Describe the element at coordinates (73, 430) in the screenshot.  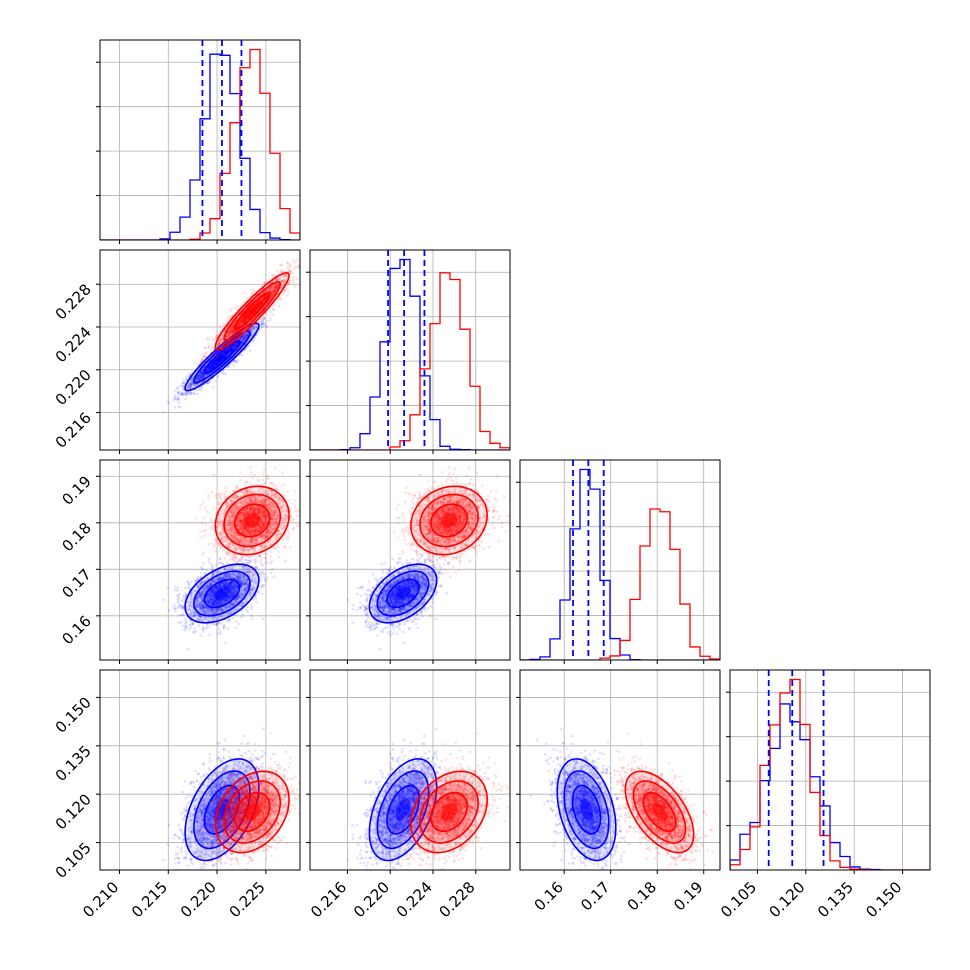
I see `y-tick-label: 0.216` at that location.